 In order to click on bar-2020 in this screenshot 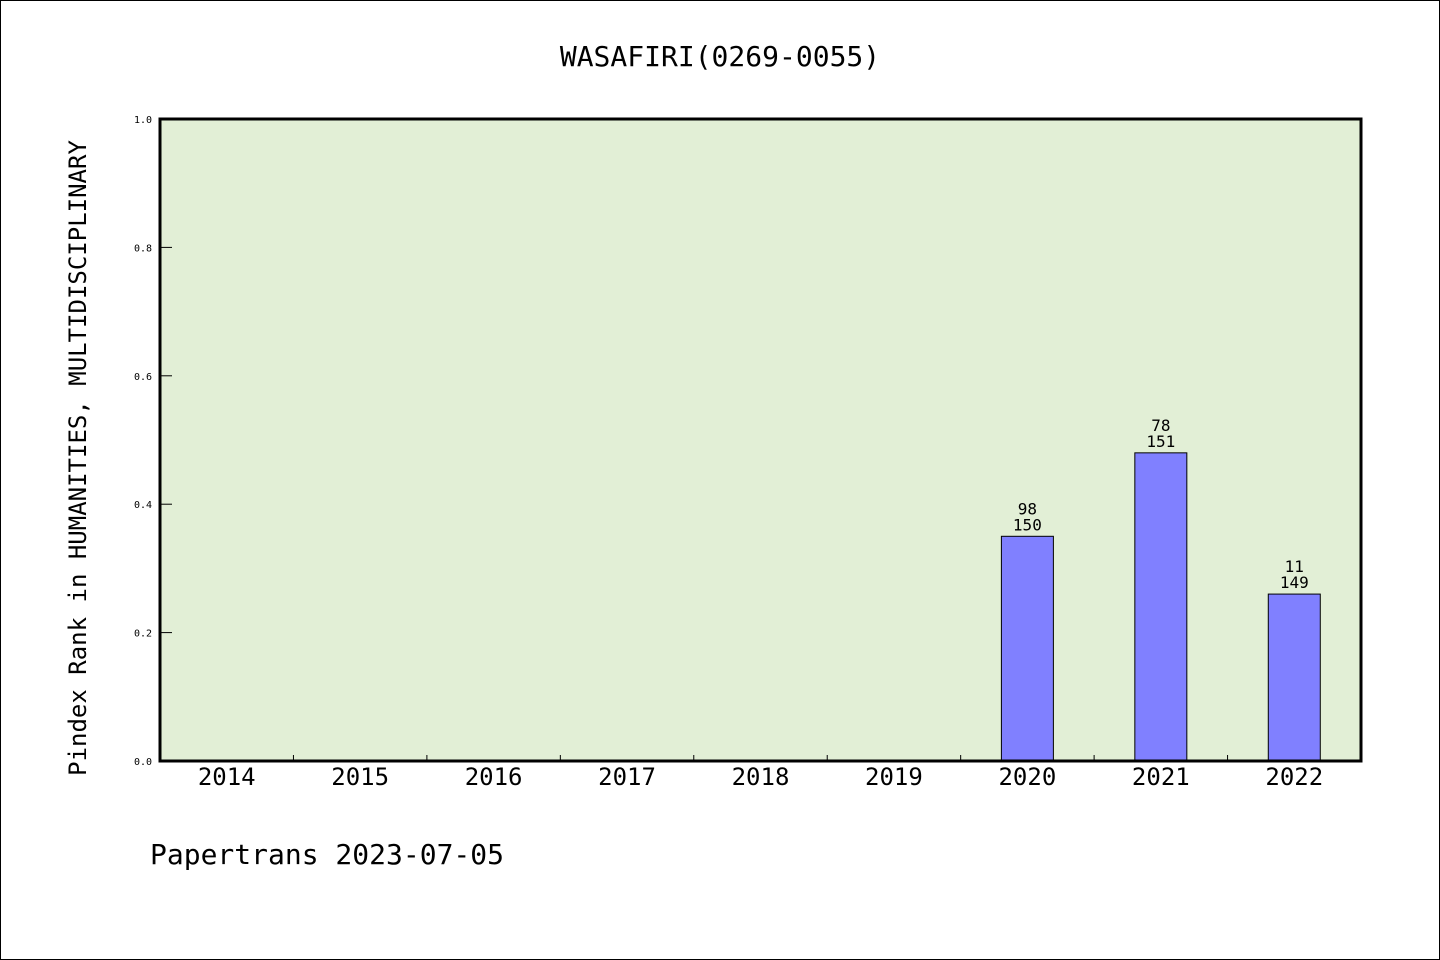, I will do `click(1027, 648)`.